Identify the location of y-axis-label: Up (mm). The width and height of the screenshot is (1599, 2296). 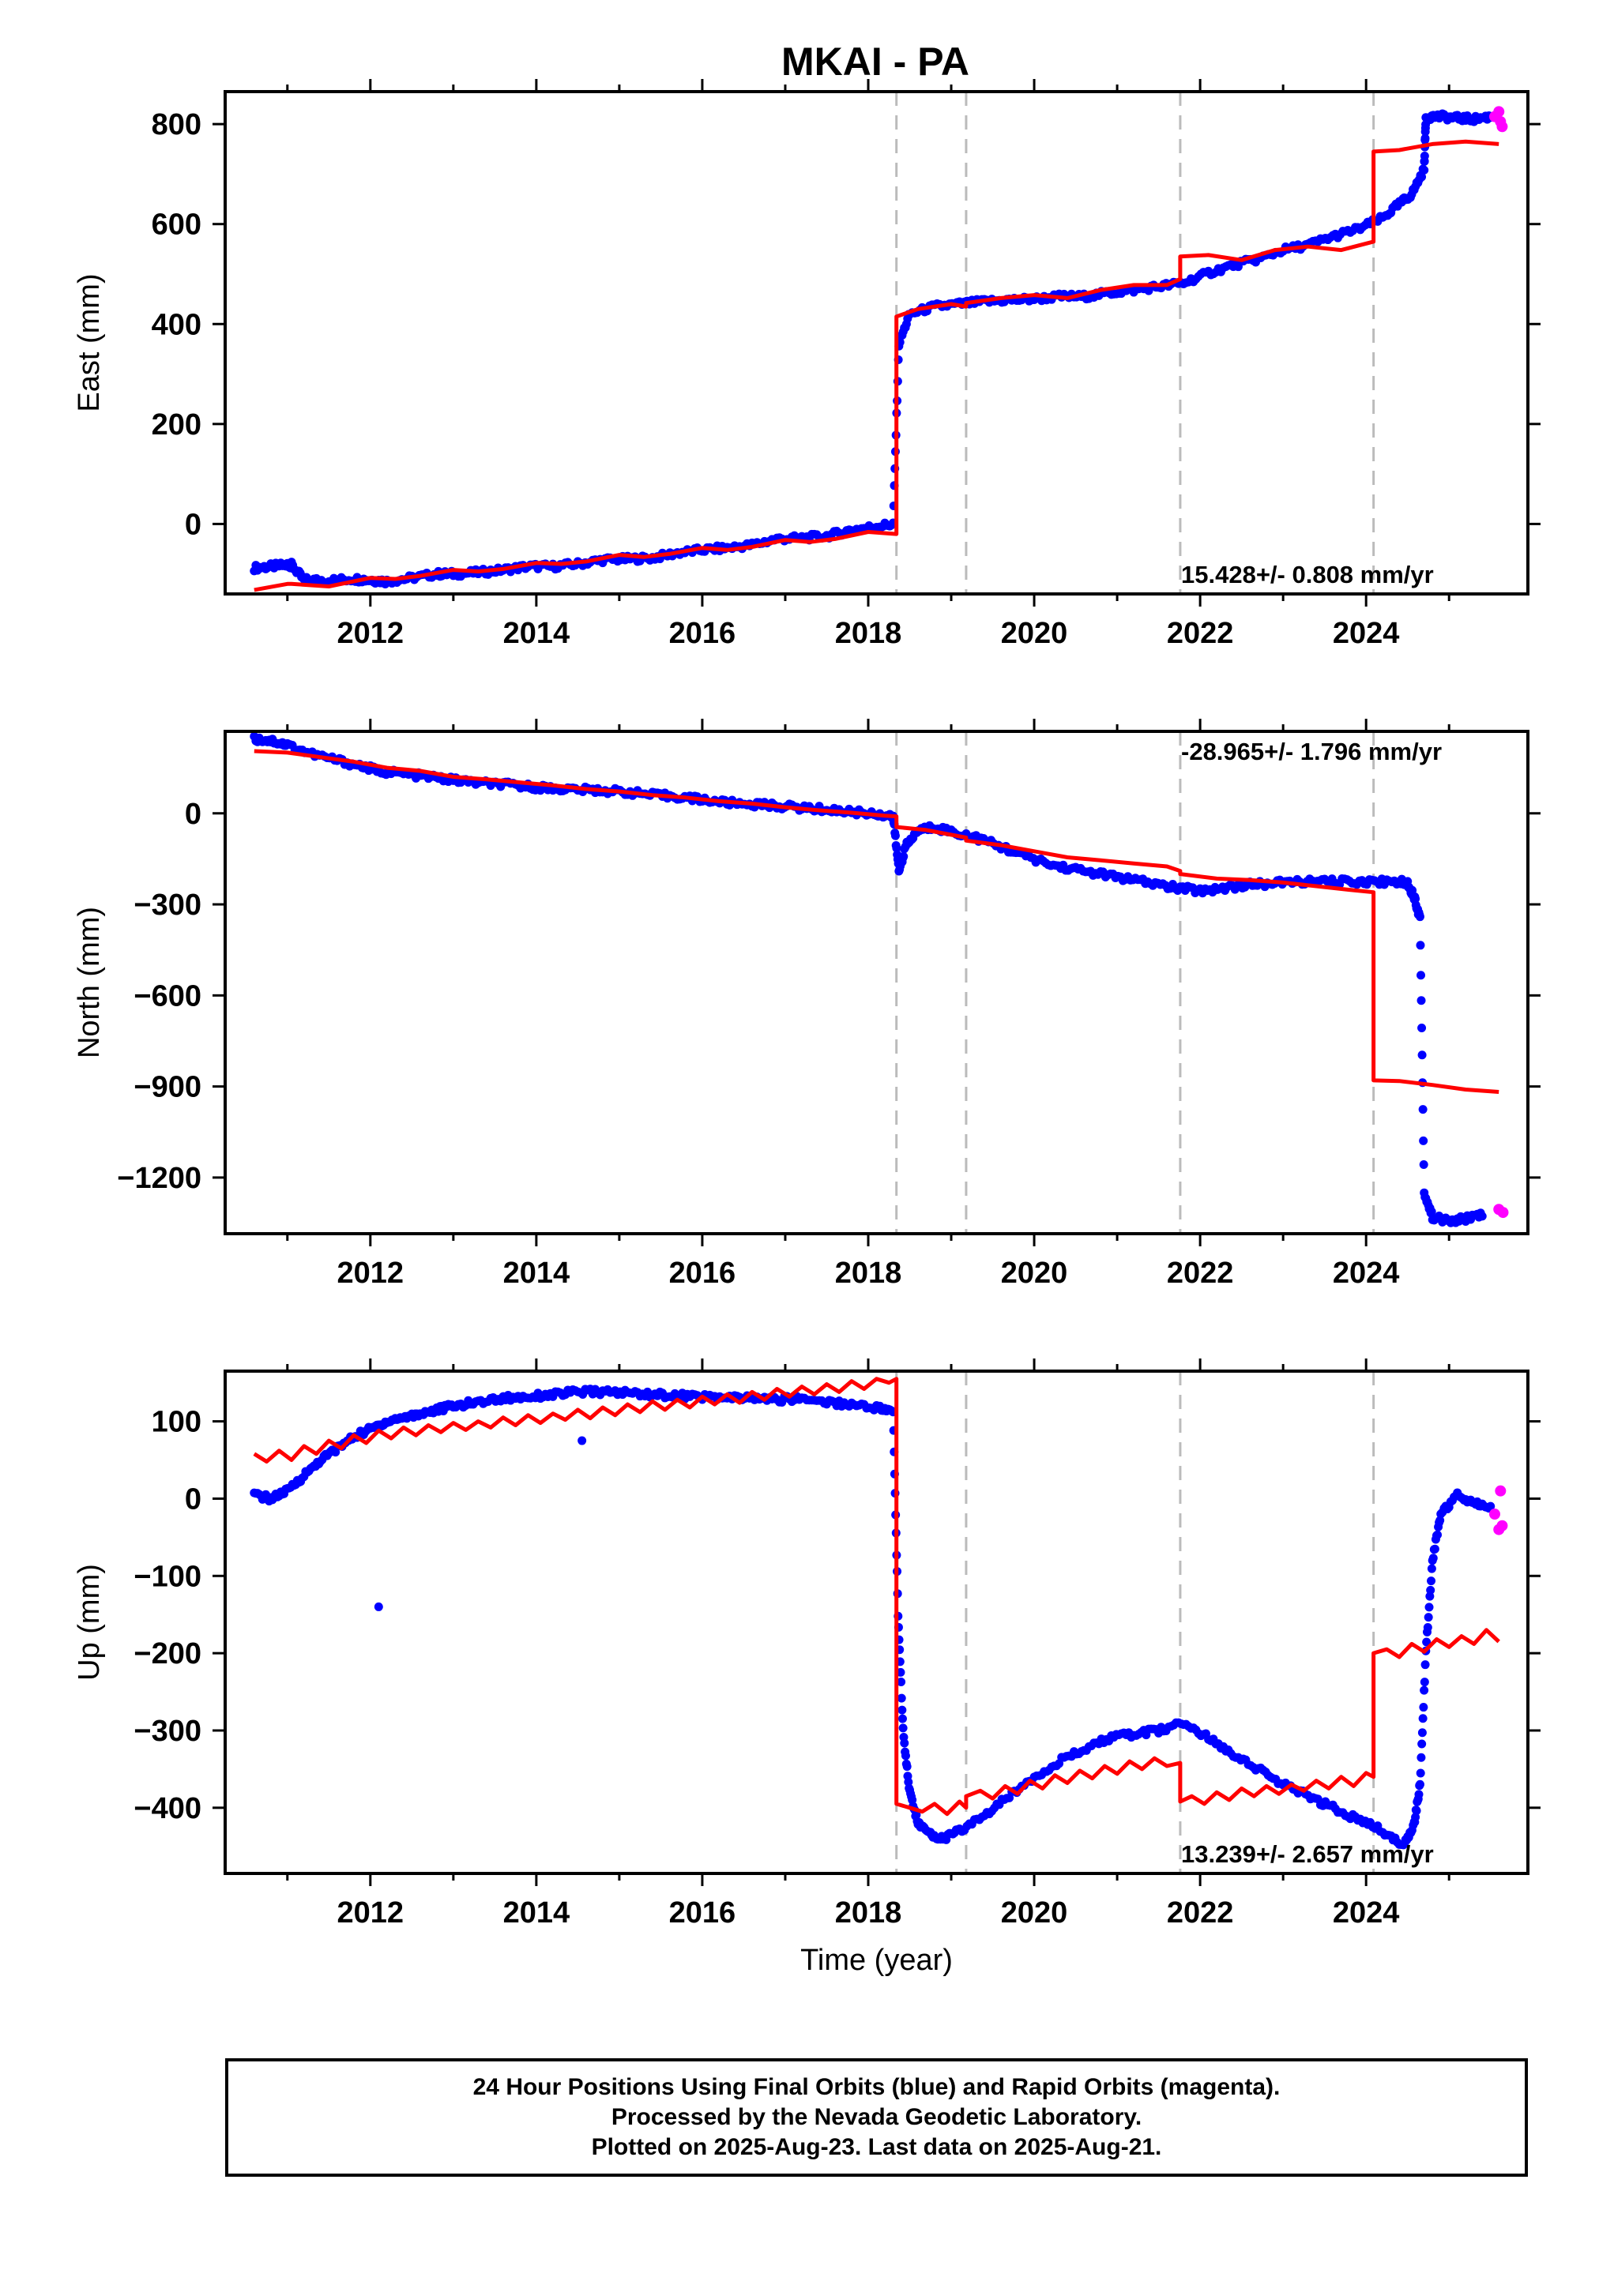
(89, 1622).